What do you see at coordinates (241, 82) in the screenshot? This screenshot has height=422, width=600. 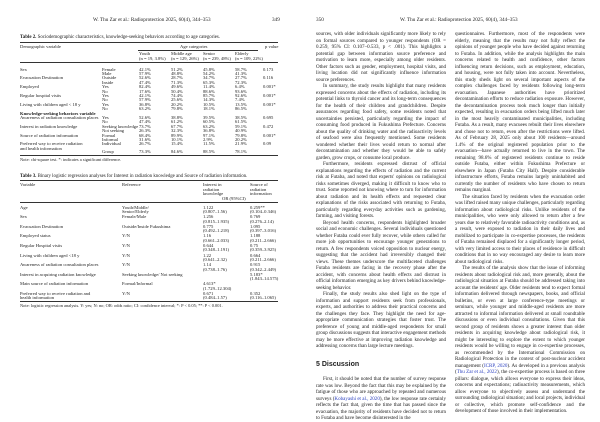 I see `cell-value: 72.3%` at bounding box center [241, 82].